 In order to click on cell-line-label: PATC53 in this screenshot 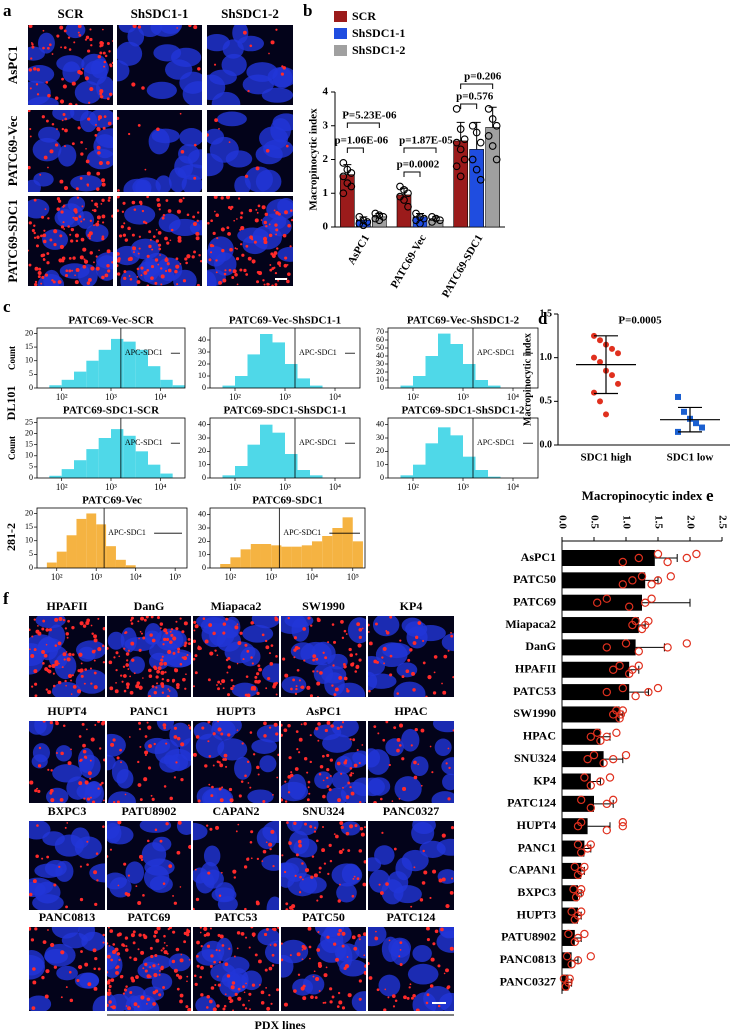, I will do `click(236, 917)`.